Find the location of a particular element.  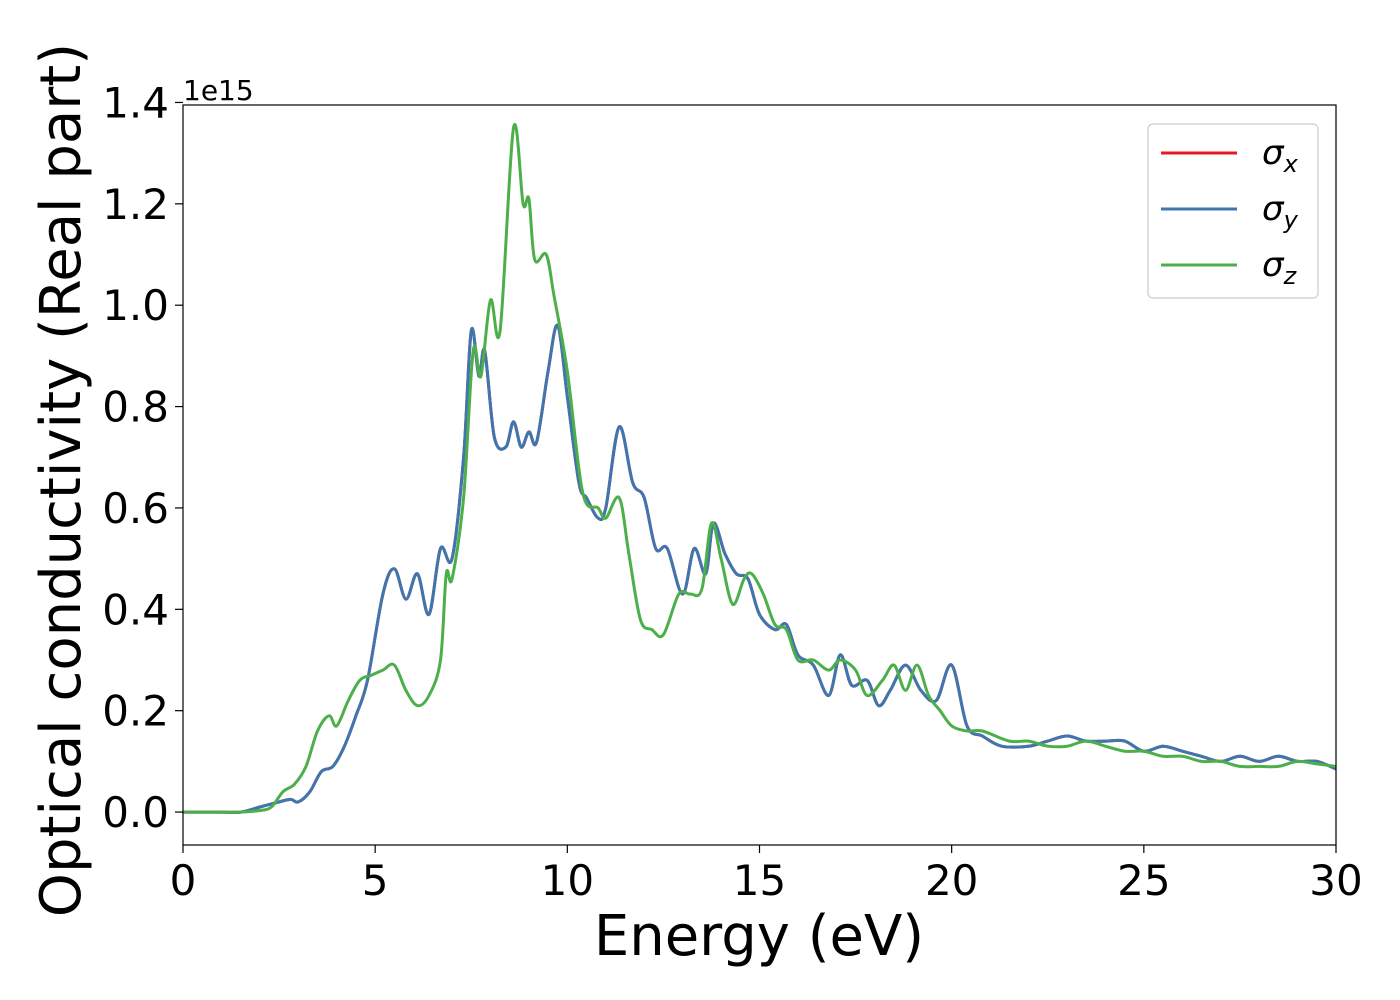

x-axis: 0 5 10 15 20 25 30 is located at coordinates (766, 875).